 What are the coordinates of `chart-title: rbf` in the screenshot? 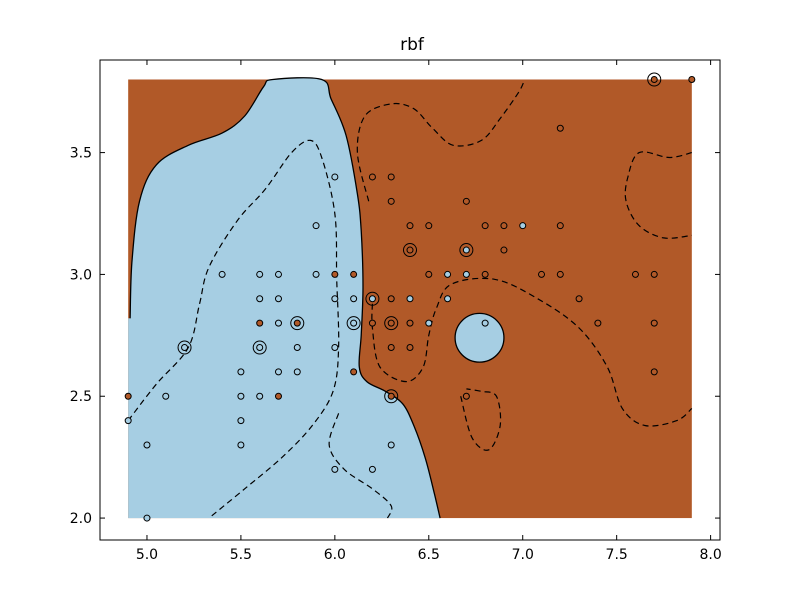 It's located at (412, 45).